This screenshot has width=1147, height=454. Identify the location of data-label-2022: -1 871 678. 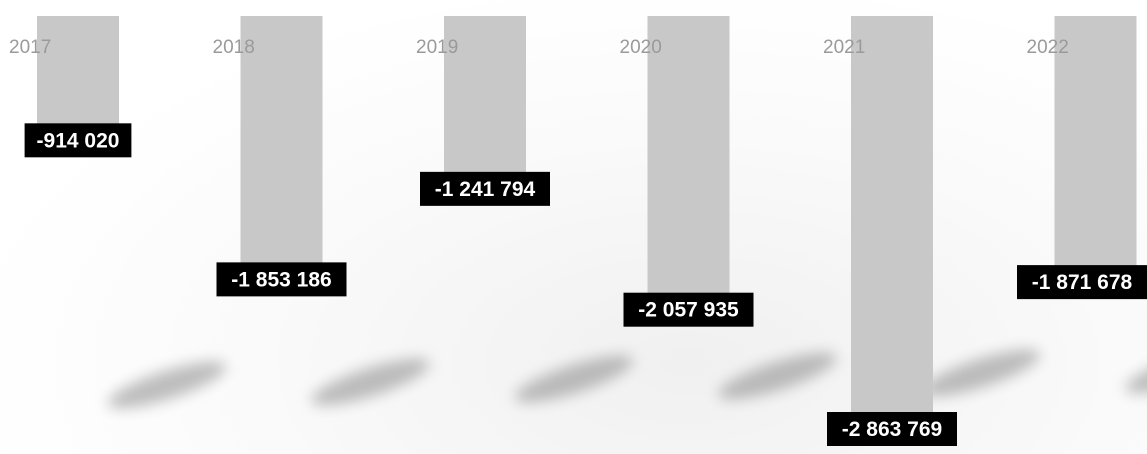
(1082, 282).